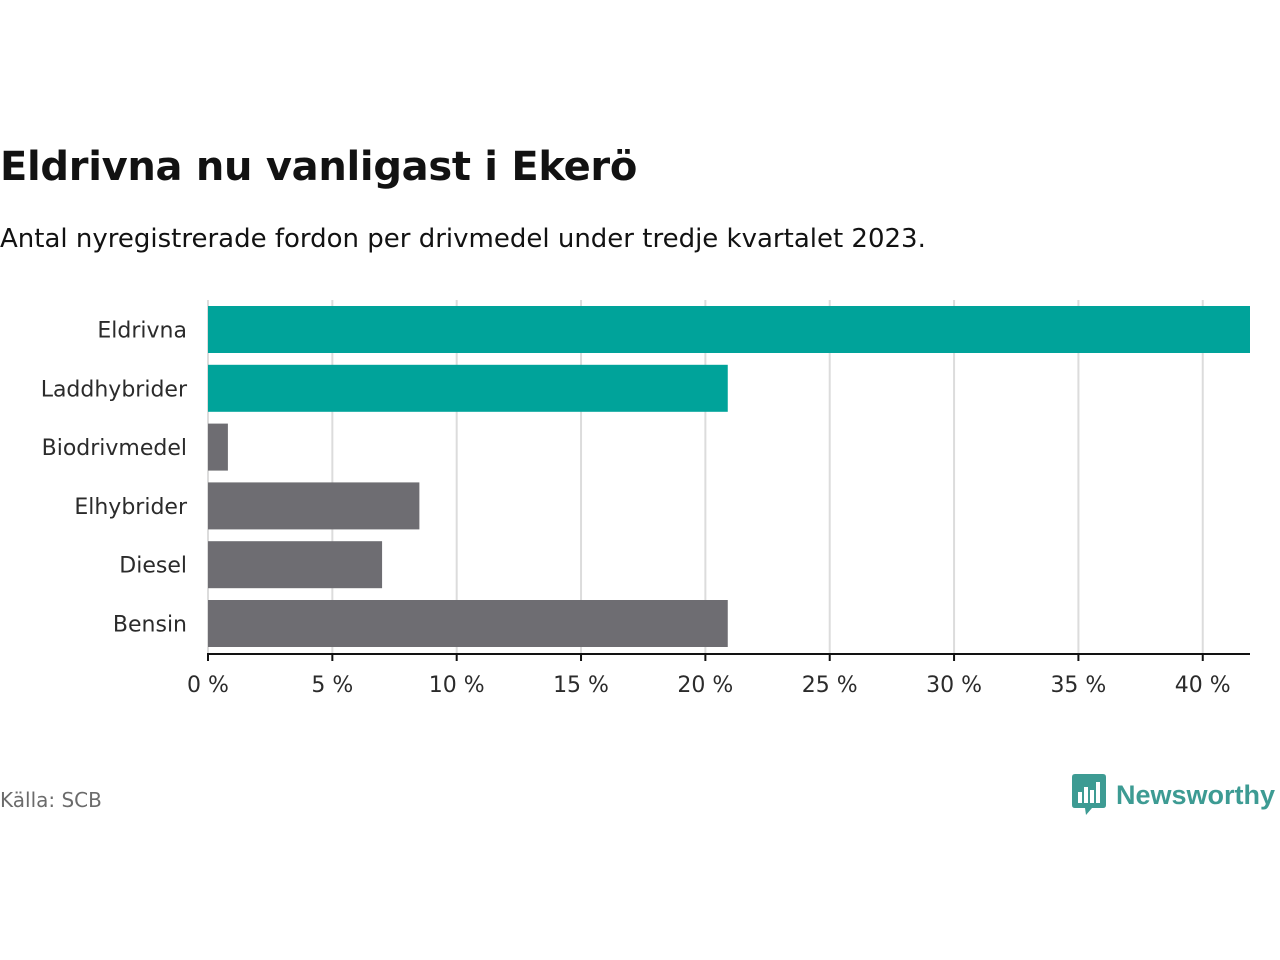 This screenshot has height=960, width=1280. What do you see at coordinates (1078, 685) in the screenshot?
I see `x-tick-label: 35 %` at bounding box center [1078, 685].